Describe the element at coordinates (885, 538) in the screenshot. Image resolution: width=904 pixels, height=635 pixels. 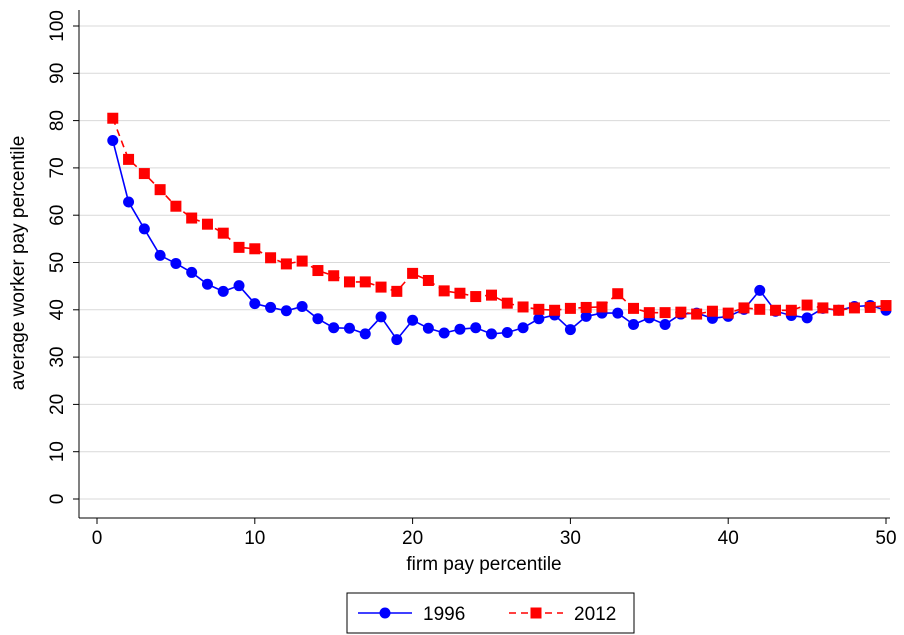
I see `x-tick-label-50: 50` at that location.